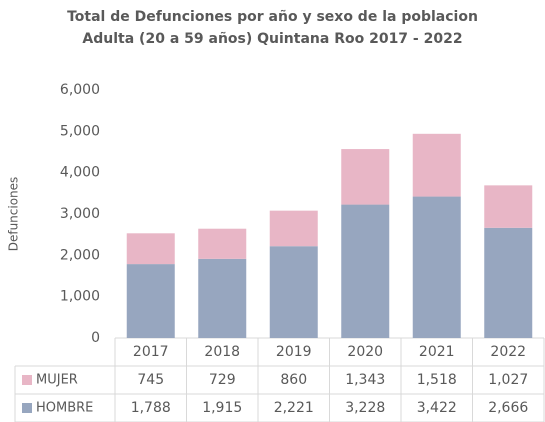 This screenshot has height=422, width=545. I want to click on y-tick-label: 4,000, so click(80, 173).